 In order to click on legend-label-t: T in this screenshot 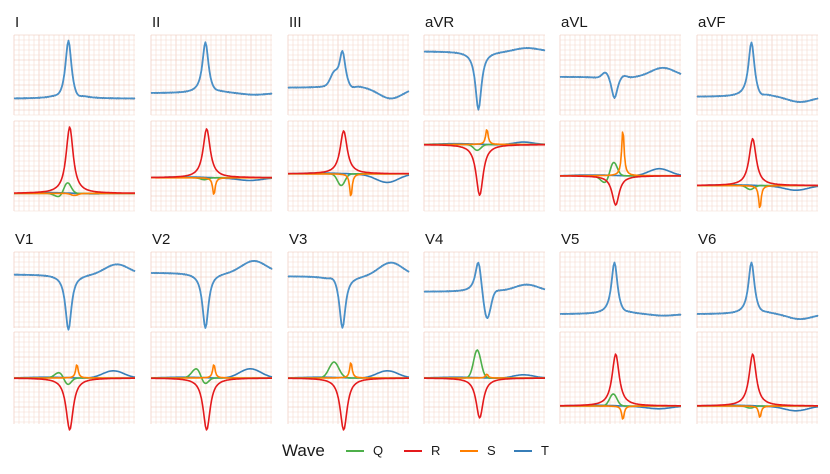, I will do `click(545, 450)`.